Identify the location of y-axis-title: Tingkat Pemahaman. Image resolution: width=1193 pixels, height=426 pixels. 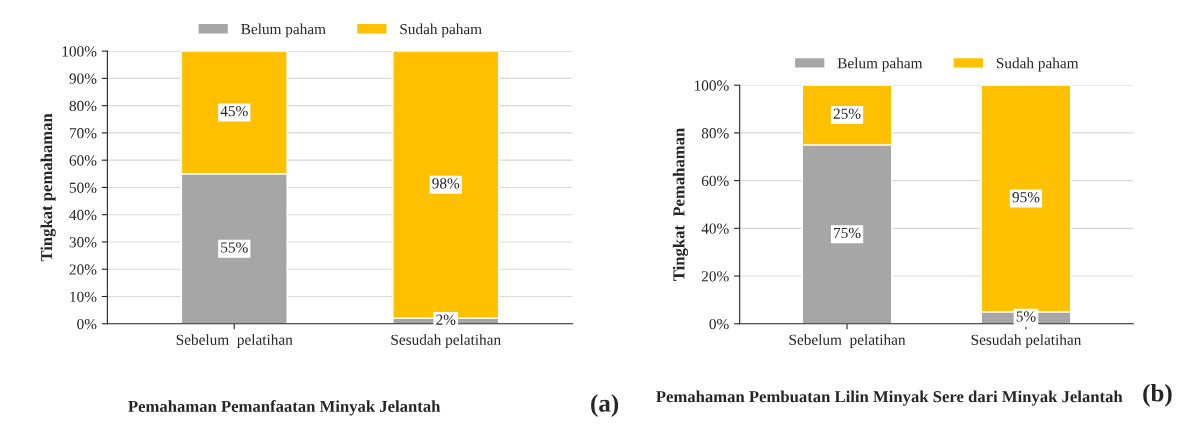
(680, 204).